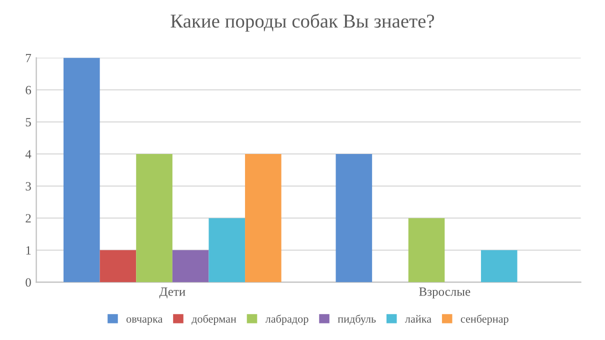  I want to click on y-tick-label: 1, so click(28, 250).